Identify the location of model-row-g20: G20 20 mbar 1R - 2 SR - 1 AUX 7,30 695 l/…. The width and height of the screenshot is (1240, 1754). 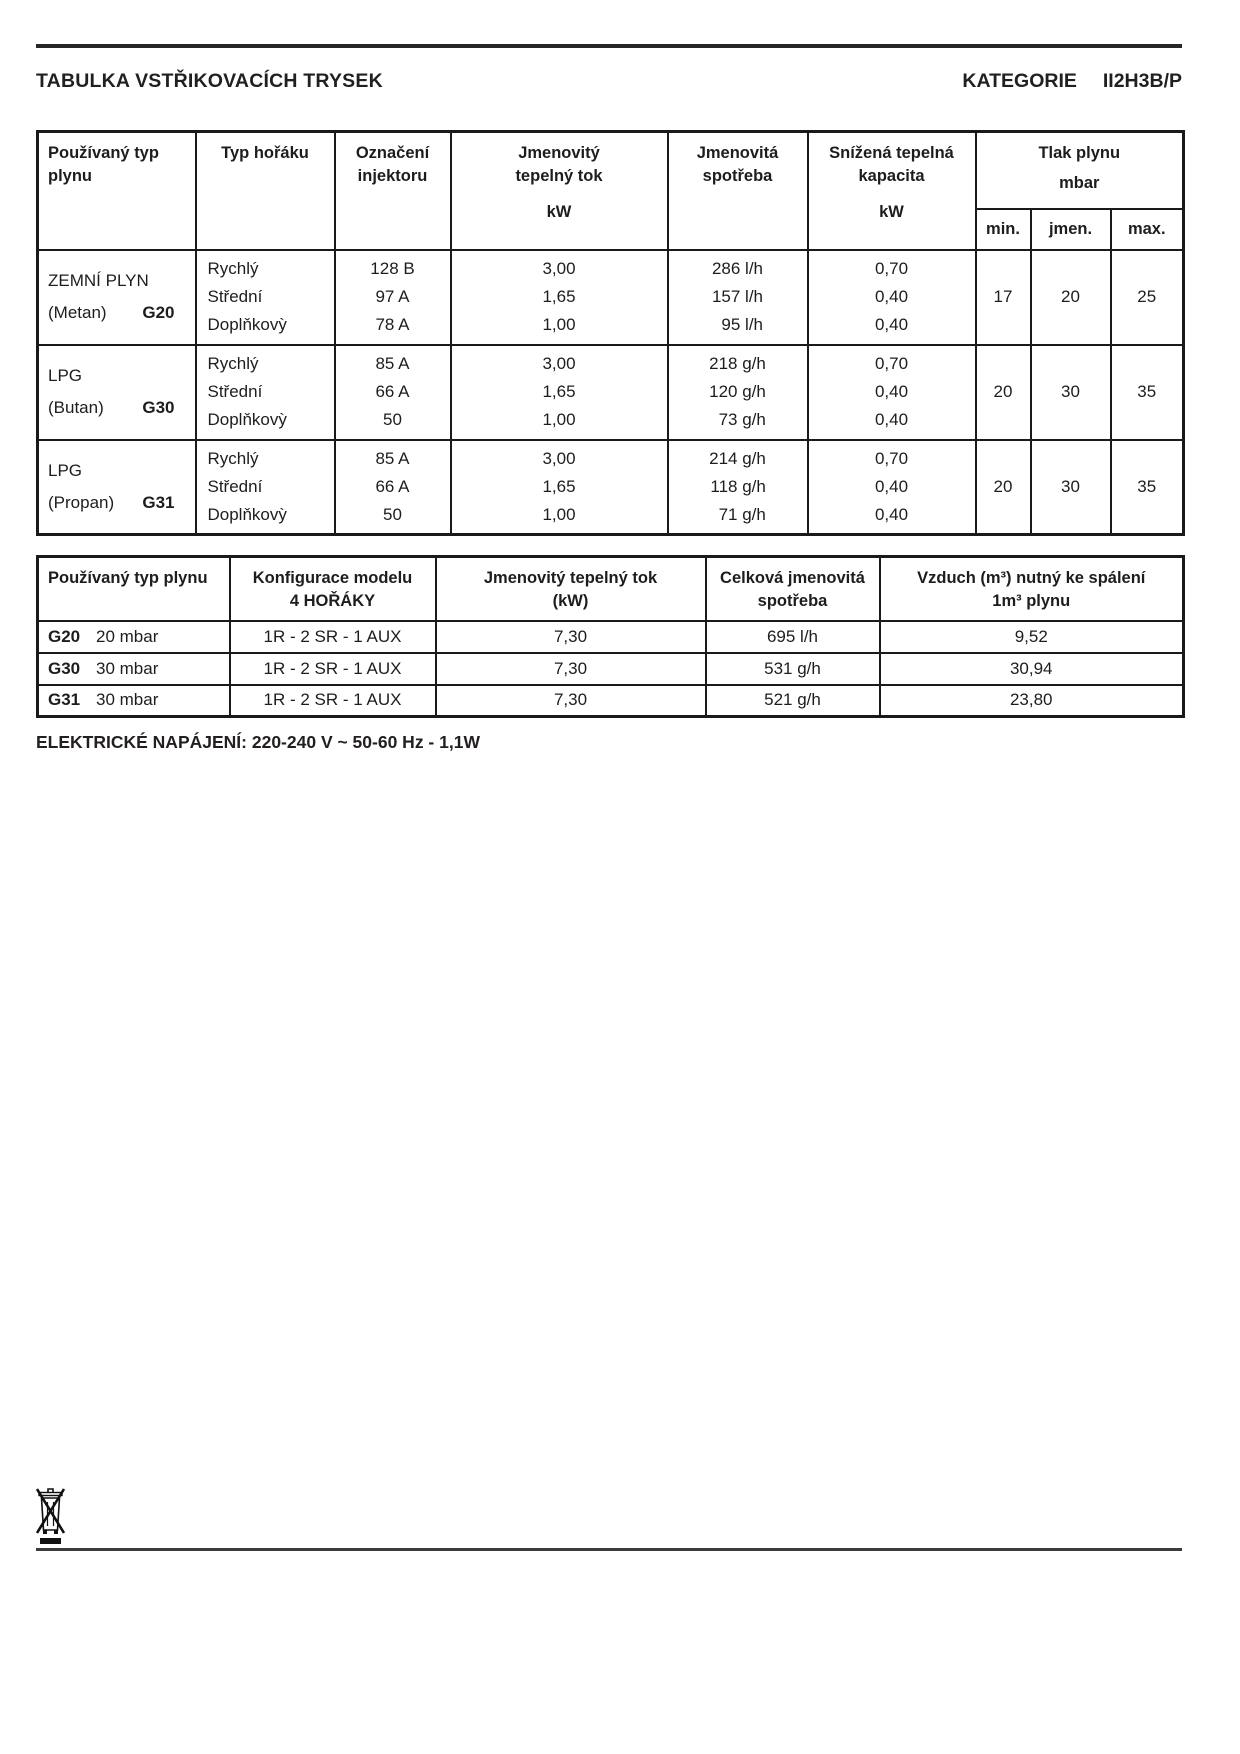
(610, 636).